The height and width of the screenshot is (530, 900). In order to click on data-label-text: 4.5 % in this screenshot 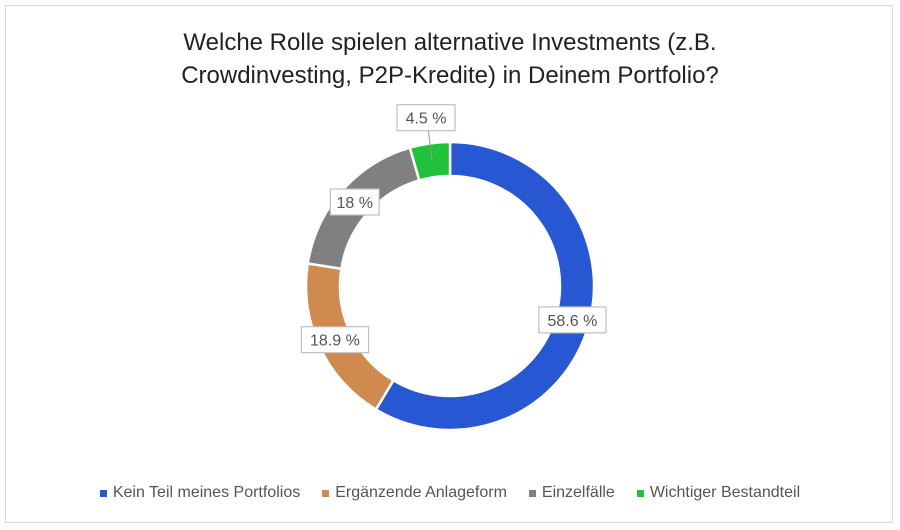, I will do `click(426, 119)`.